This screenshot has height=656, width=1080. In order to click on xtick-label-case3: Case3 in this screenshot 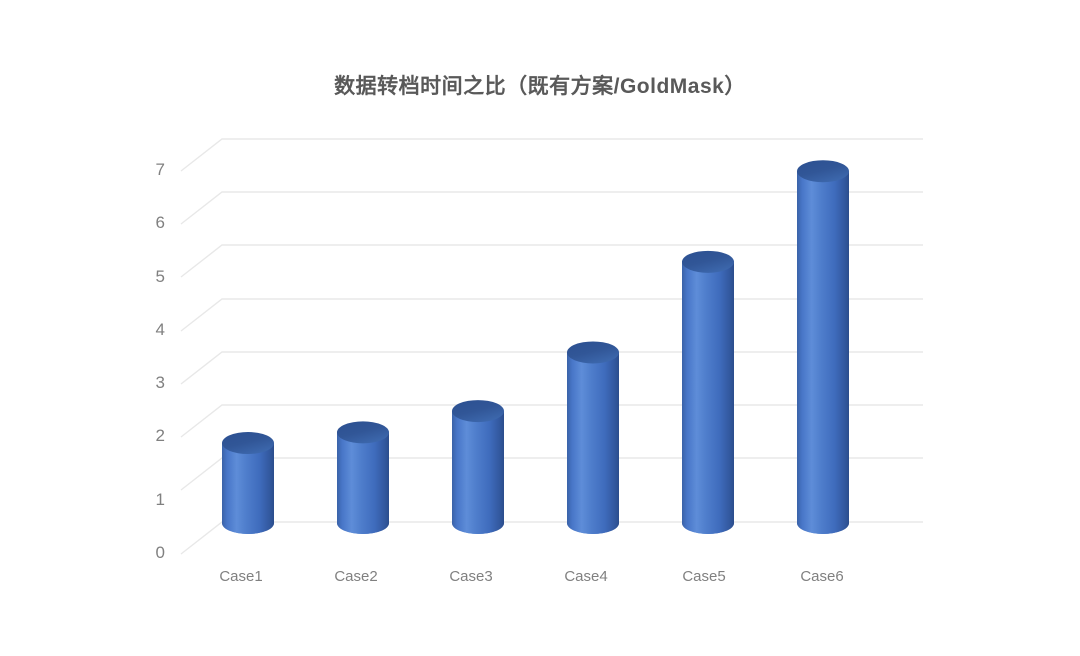, I will do `click(471, 576)`.